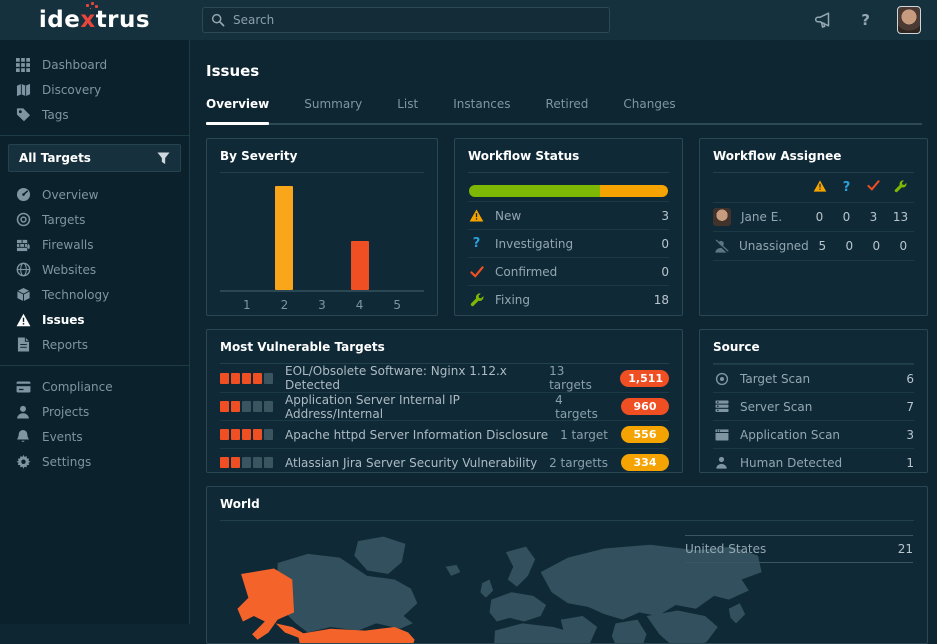  What do you see at coordinates (55, 115) in the screenshot?
I see `sidebar-item-label: Tags` at bounding box center [55, 115].